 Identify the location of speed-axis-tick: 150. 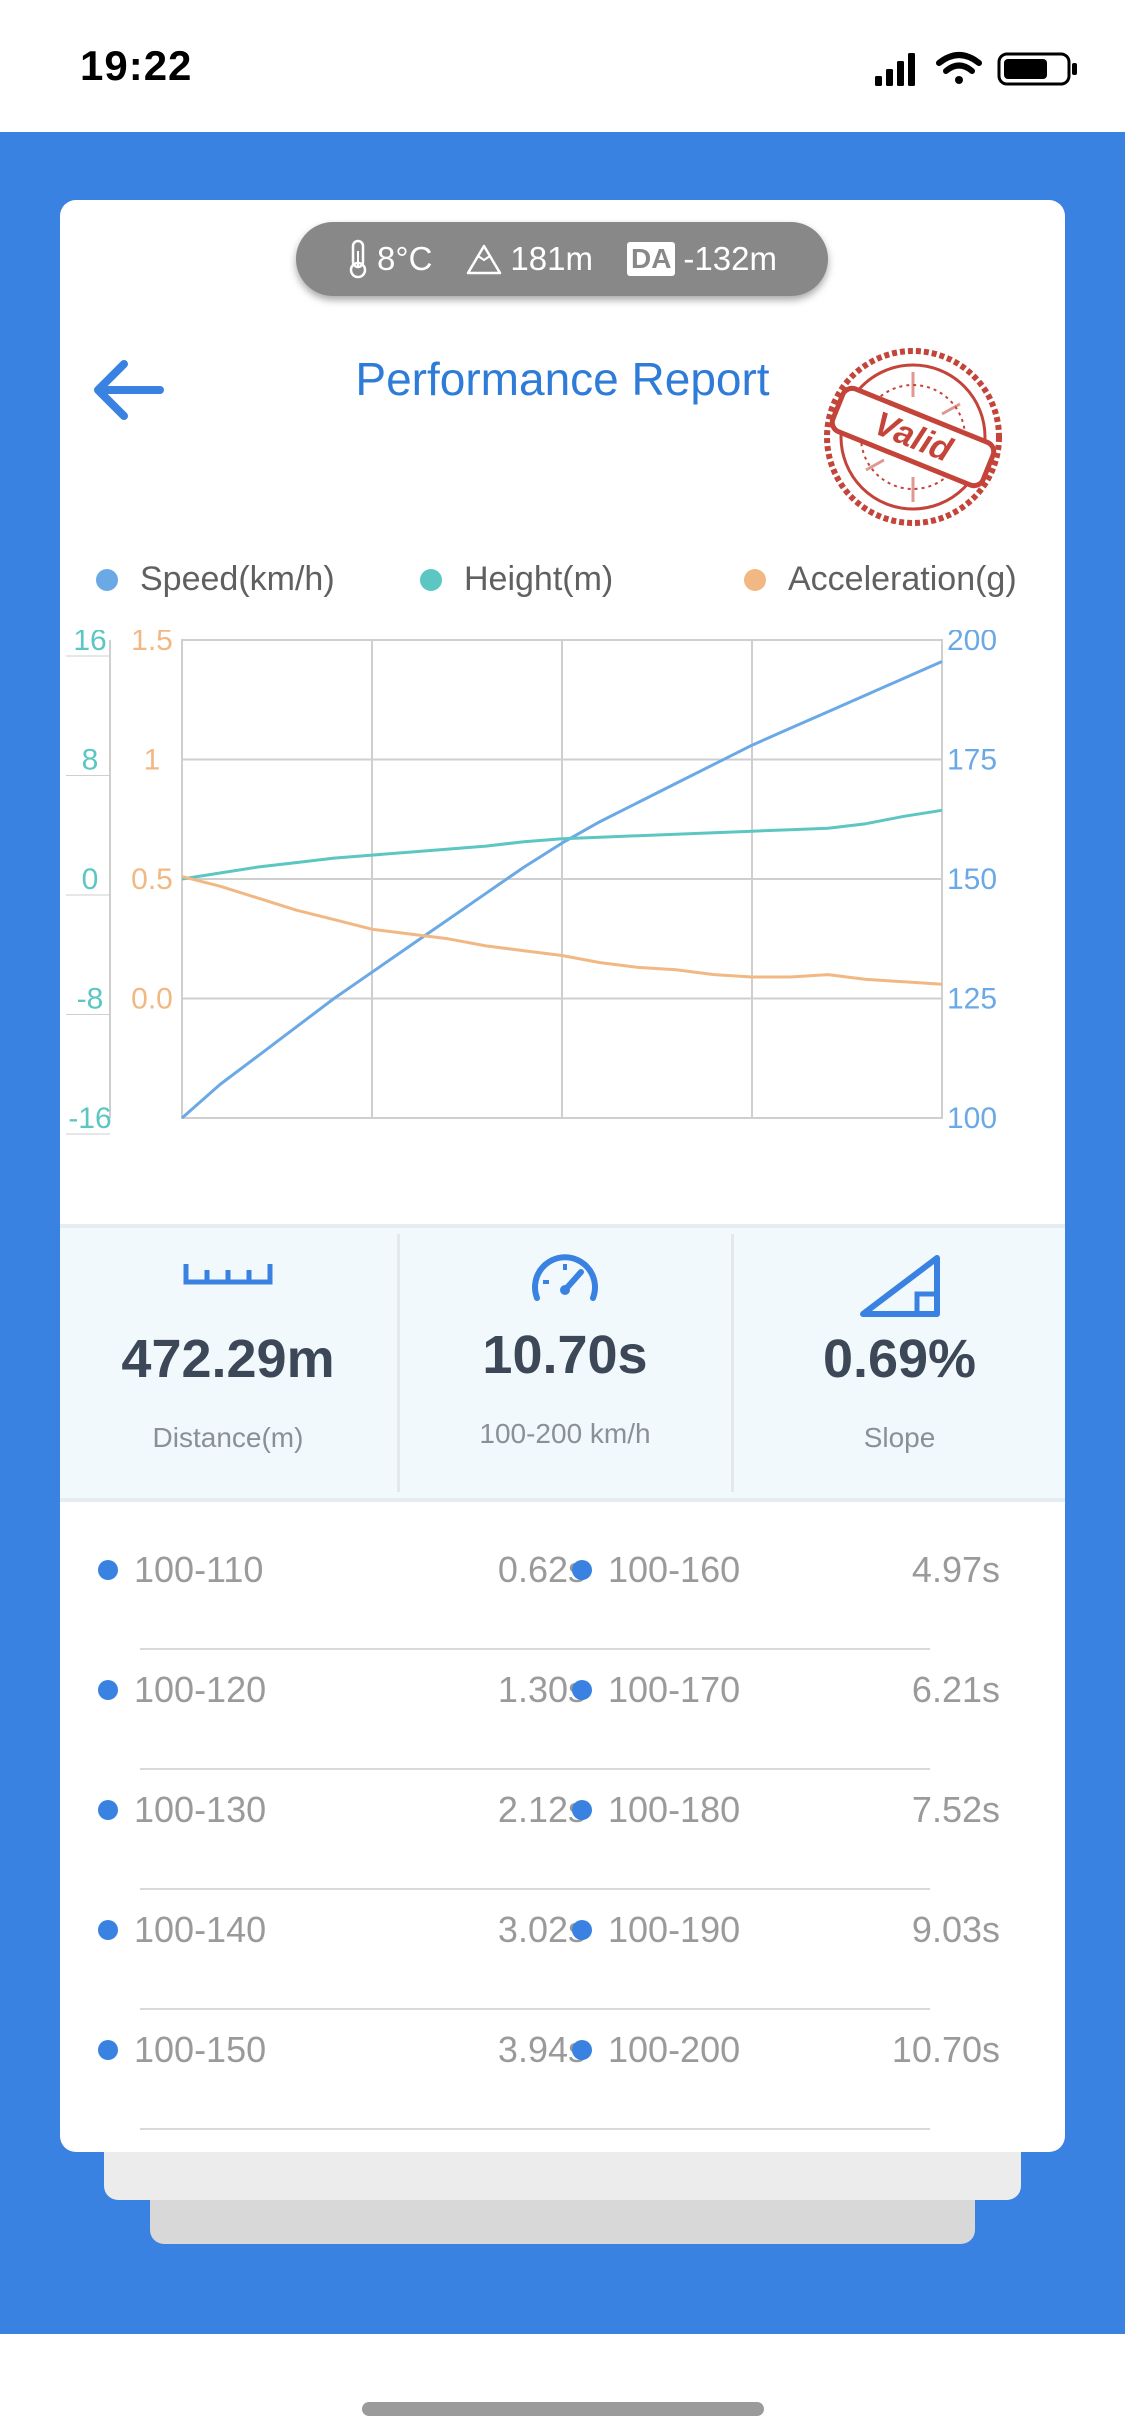
(972, 879).